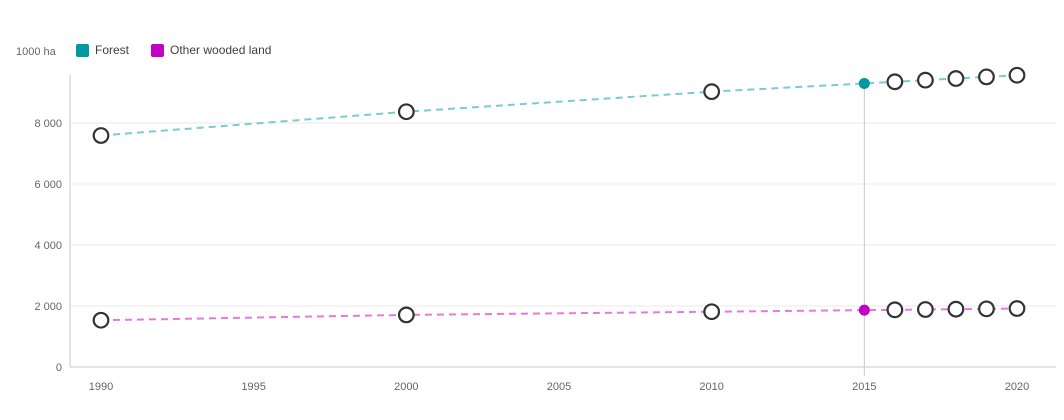 Image resolution: width=1064 pixels, height=420 pixels. What do you see at coordinates (48, 246) in the screenshot?
I see `y-tick-label: 4 000` at bounding box center [48, 246].